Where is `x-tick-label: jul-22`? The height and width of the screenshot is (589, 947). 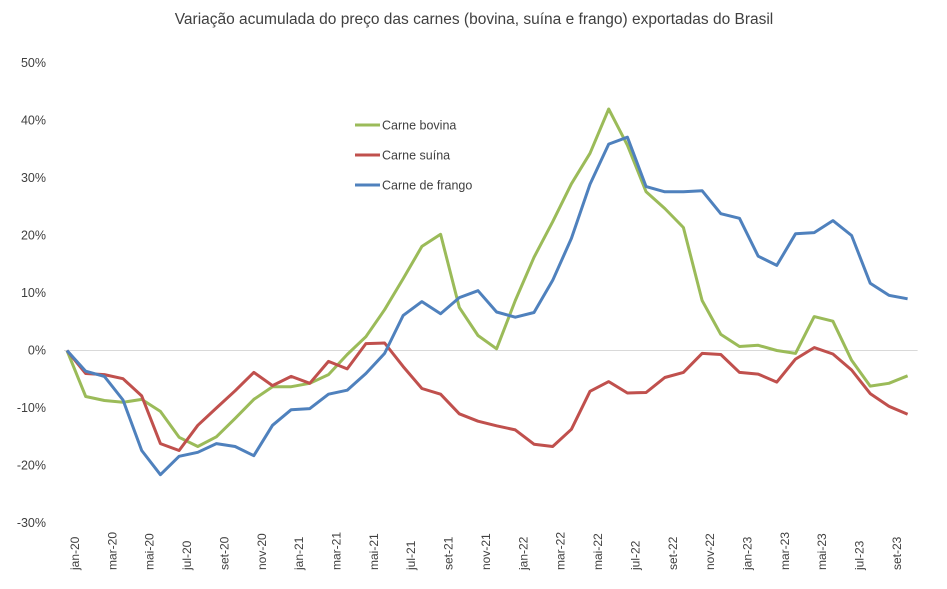
x-tick-label: jul-22 is located at coordinates (635, 555).